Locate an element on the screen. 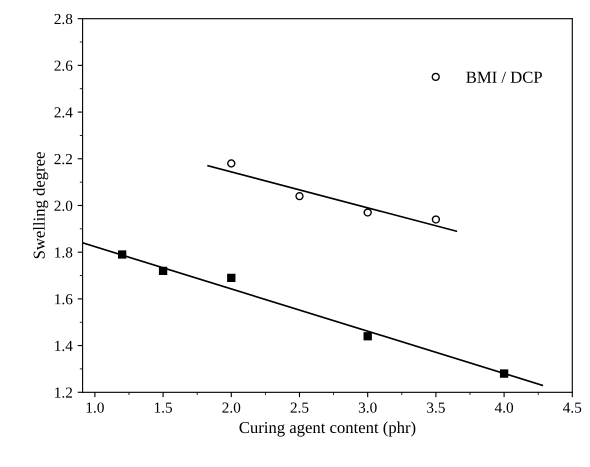 This screenshot has width=590, height=467. x-axis-title: Curing agent content (phr) is located at coordinates (328, 429).